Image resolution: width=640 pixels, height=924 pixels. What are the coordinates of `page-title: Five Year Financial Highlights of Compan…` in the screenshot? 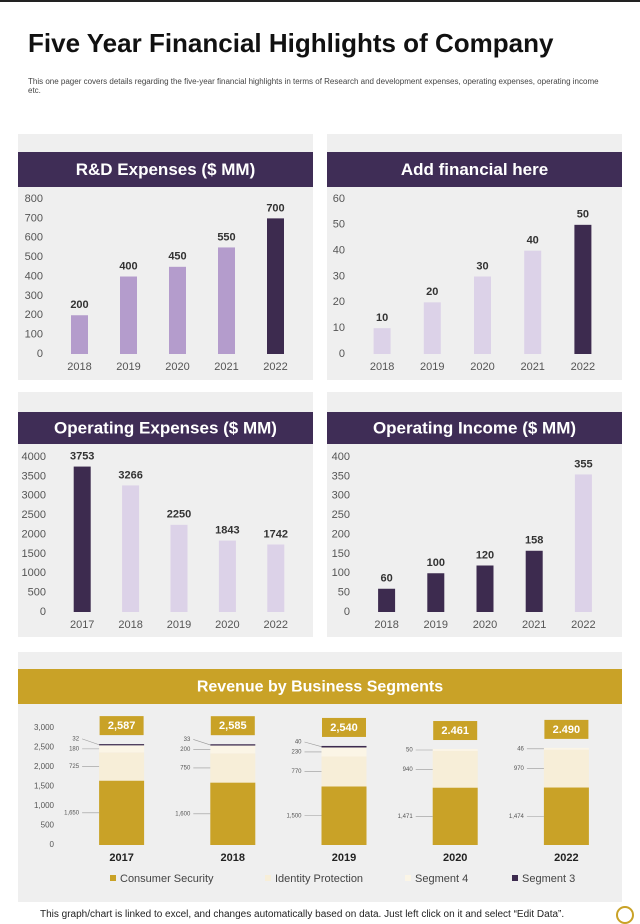 It's located at (291, 43).